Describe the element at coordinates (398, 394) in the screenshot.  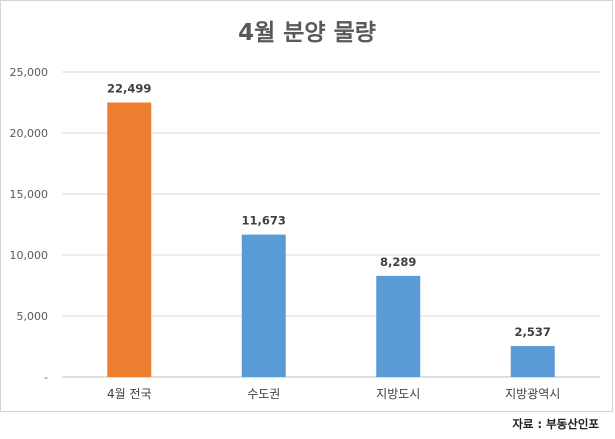
I see `category-label: 지방도시` at that location.